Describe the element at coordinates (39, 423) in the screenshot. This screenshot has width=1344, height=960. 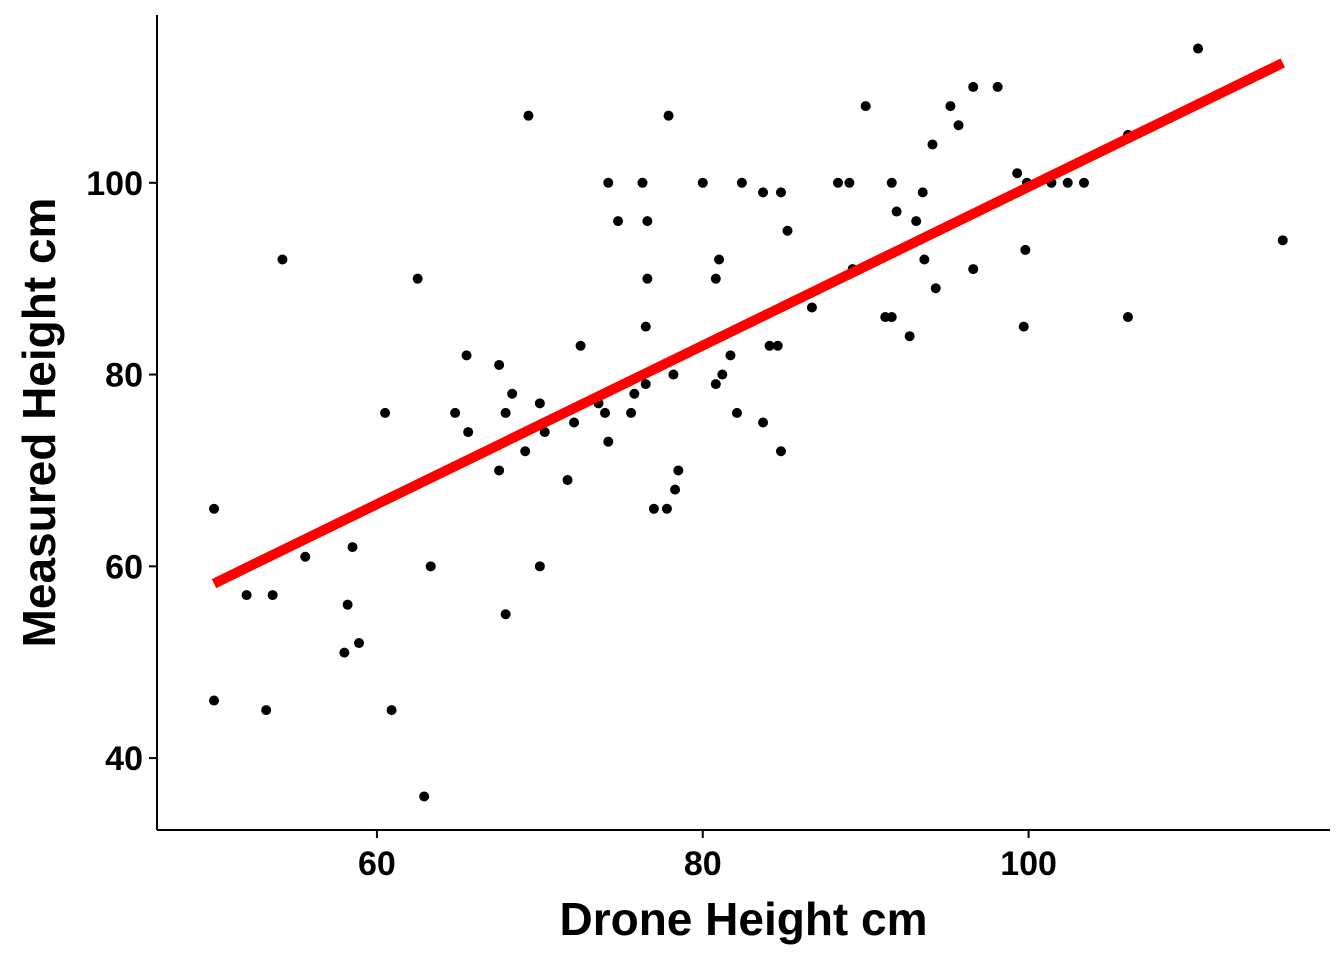
I see `y-axis-title: Measured Height cm` at that location.